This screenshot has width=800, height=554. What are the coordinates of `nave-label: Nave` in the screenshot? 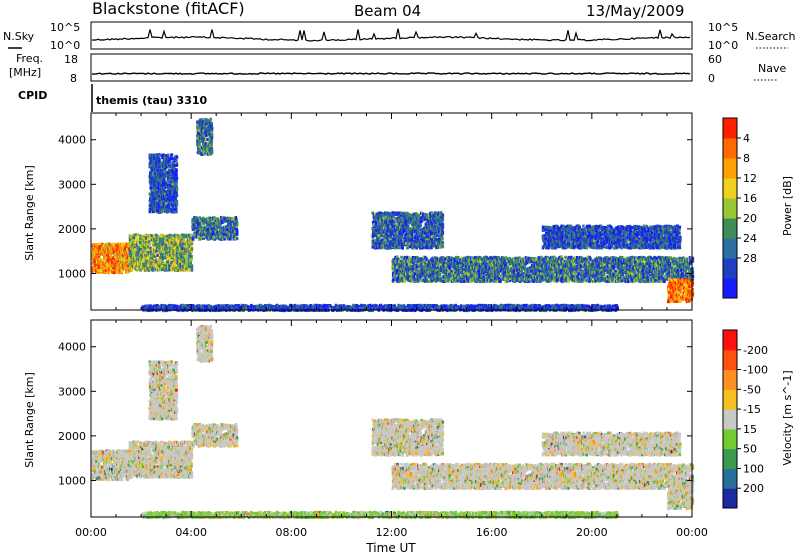 It's located at (772, 68).